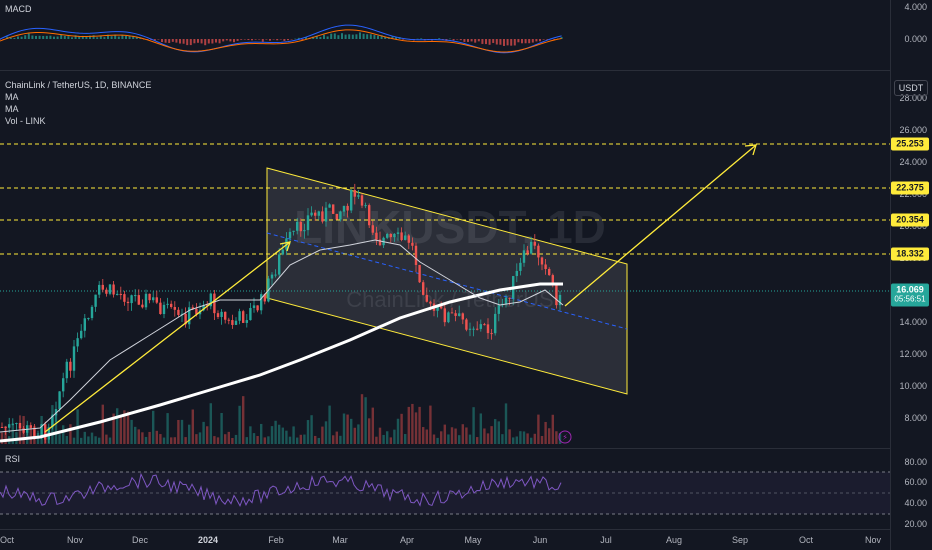 The width and height of the screenshot is (932, 550). What do you see at coordinates (340, 540) in the screenshot?
I see `x-label: Mar` at bounding box center [340, 540].